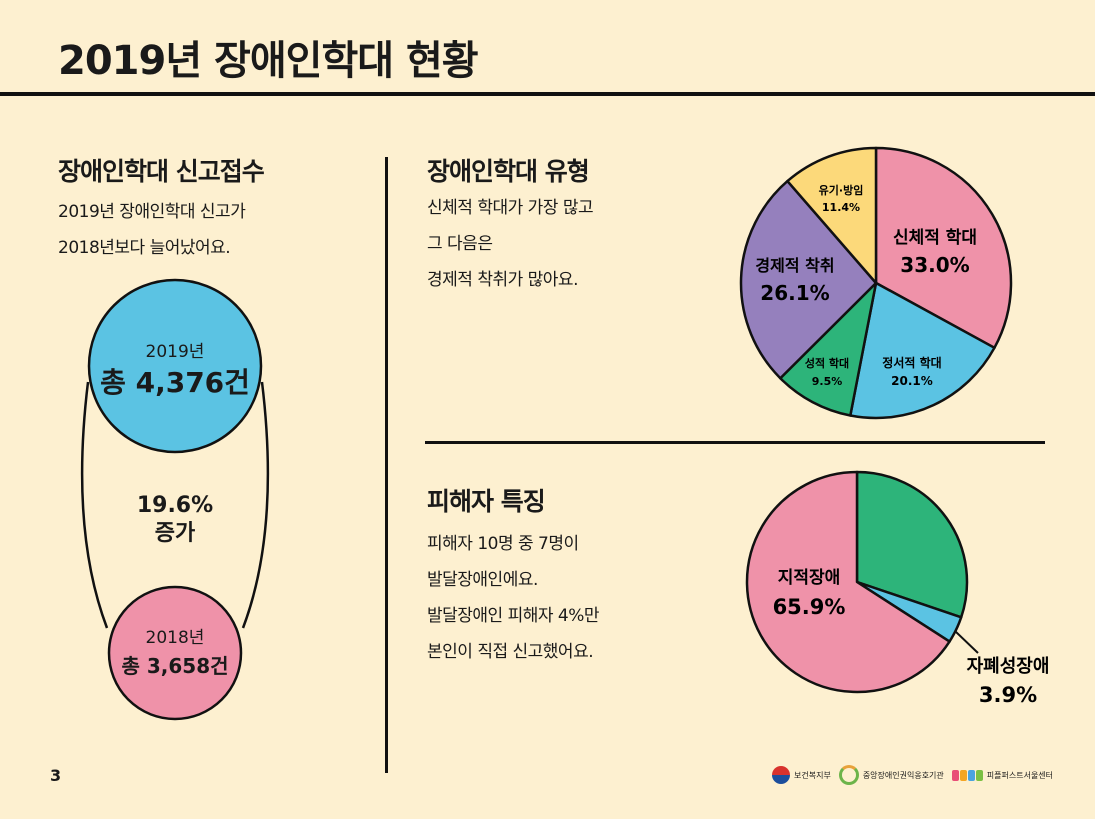 Image resolution: width=1095 pixels, height=819 pixels. I want to click on types-heading: 장애인학대 유형, so click(508, 171).